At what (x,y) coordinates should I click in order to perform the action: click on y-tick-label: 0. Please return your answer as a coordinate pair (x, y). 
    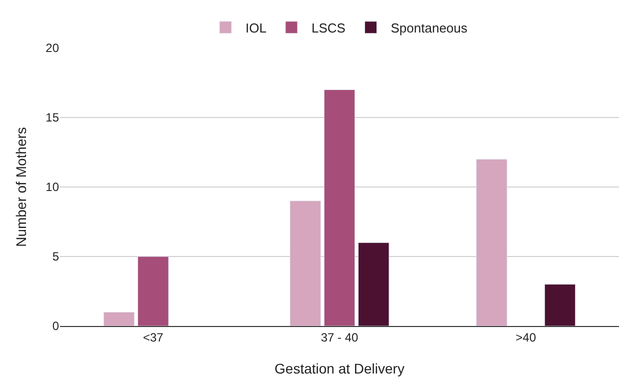
    Looking at the image, I should click on (56, 326).